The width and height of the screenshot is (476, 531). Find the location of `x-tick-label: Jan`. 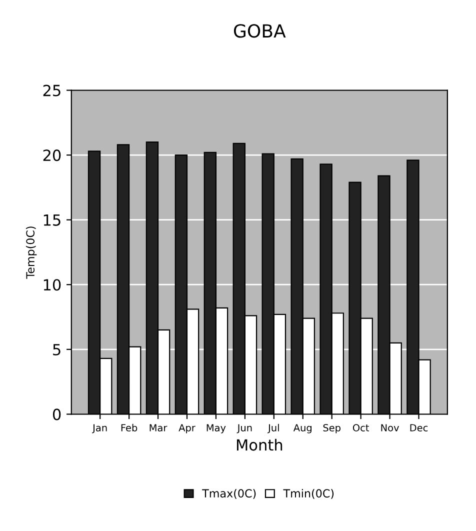

x-tick-label: Jan is located at coordinates (99, 429).